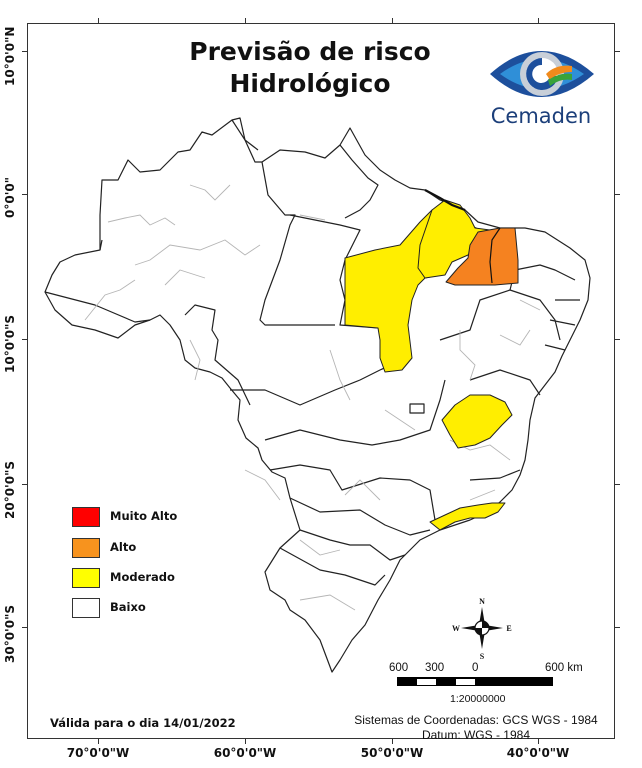 The image size is (642, 768). What do you see at coordinates (508, 628) in the screenshot?
I see `compass-e: E` at bounding box center [508, 628].